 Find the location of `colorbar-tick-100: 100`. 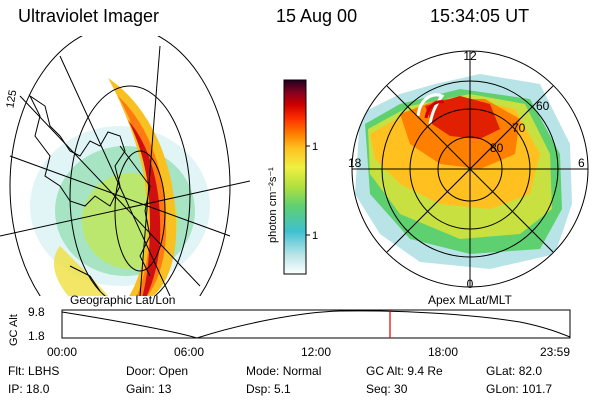

colorbar-tick-100: 100 is located at coordinates (315, 147).